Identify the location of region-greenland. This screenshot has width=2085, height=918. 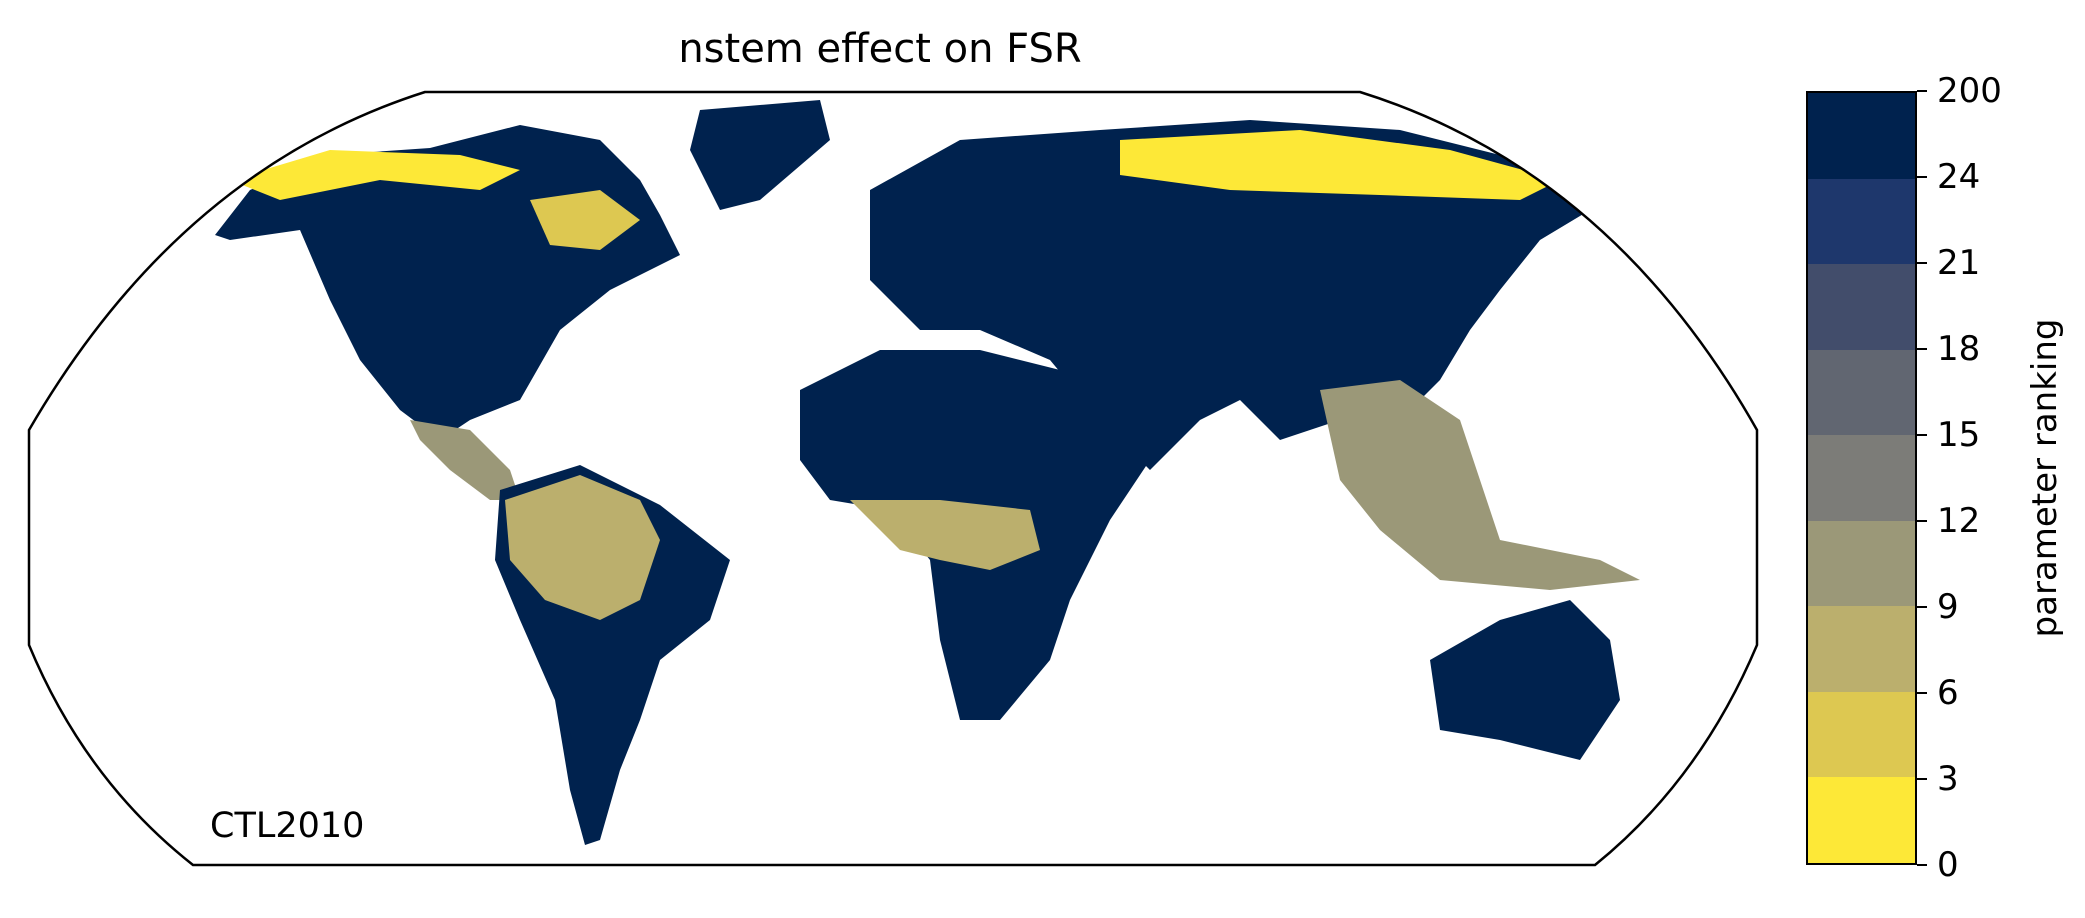
(760, 155).